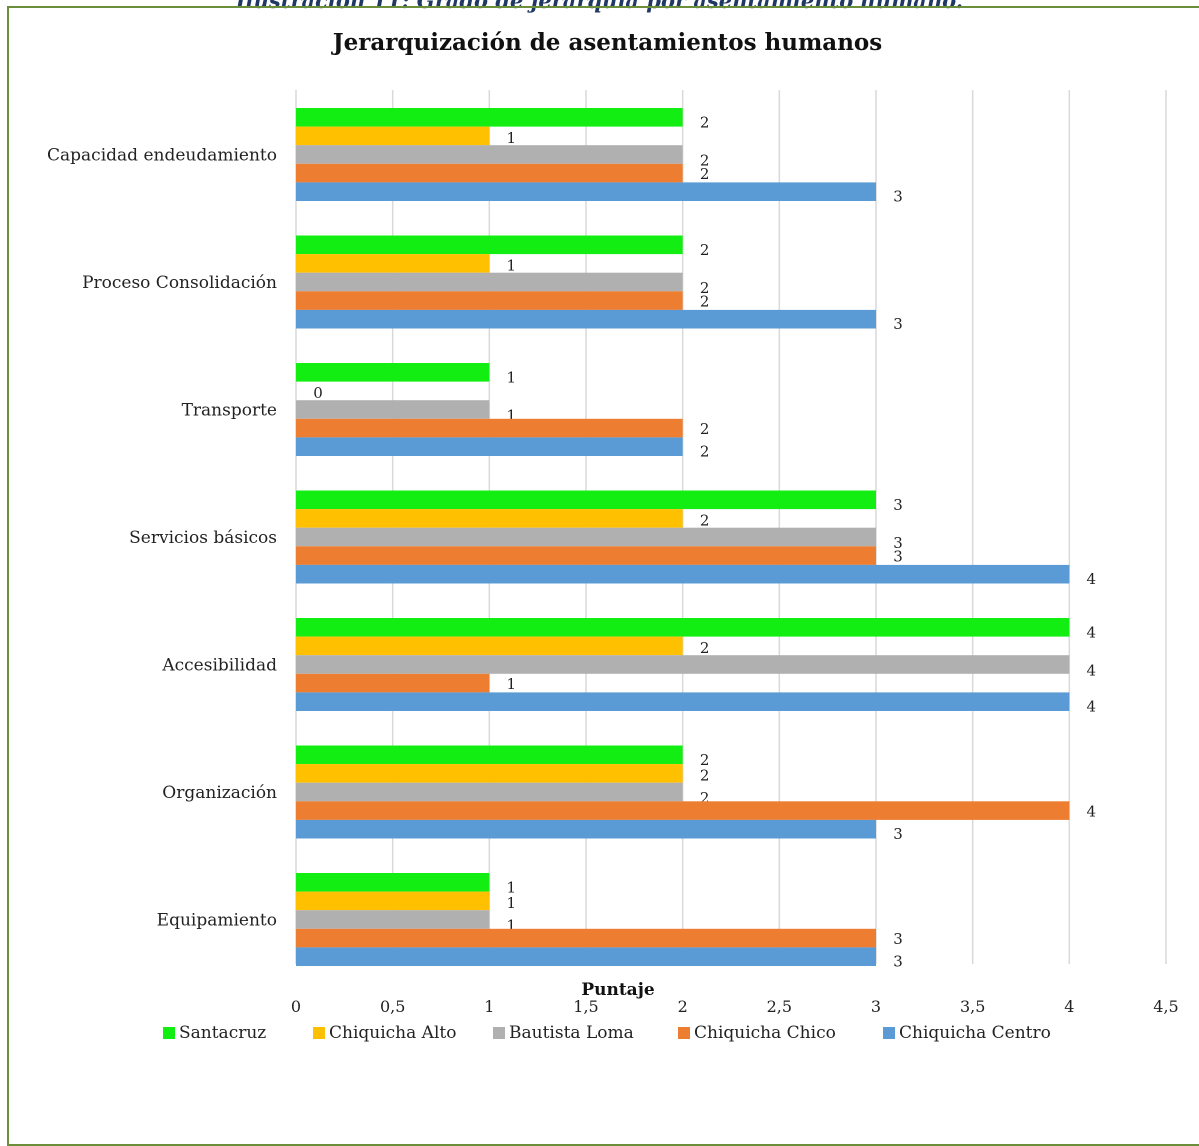  Describe the element at coordinates (779, 1006) in the screenshot. I see `x-tick-label: 2,5` at that location.